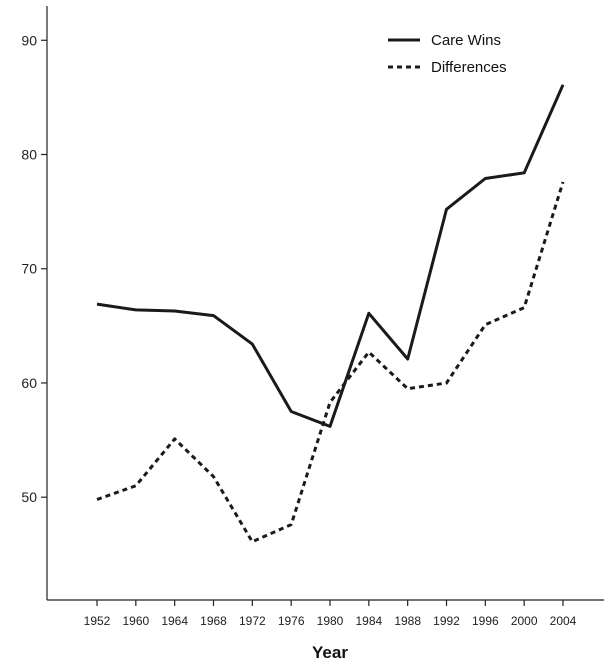 The image size is (608, 664). What do you see at coordinates (485, 621) in the screenshot?
I see `x-tick-label: 1996` at bounding box center [485, 621].